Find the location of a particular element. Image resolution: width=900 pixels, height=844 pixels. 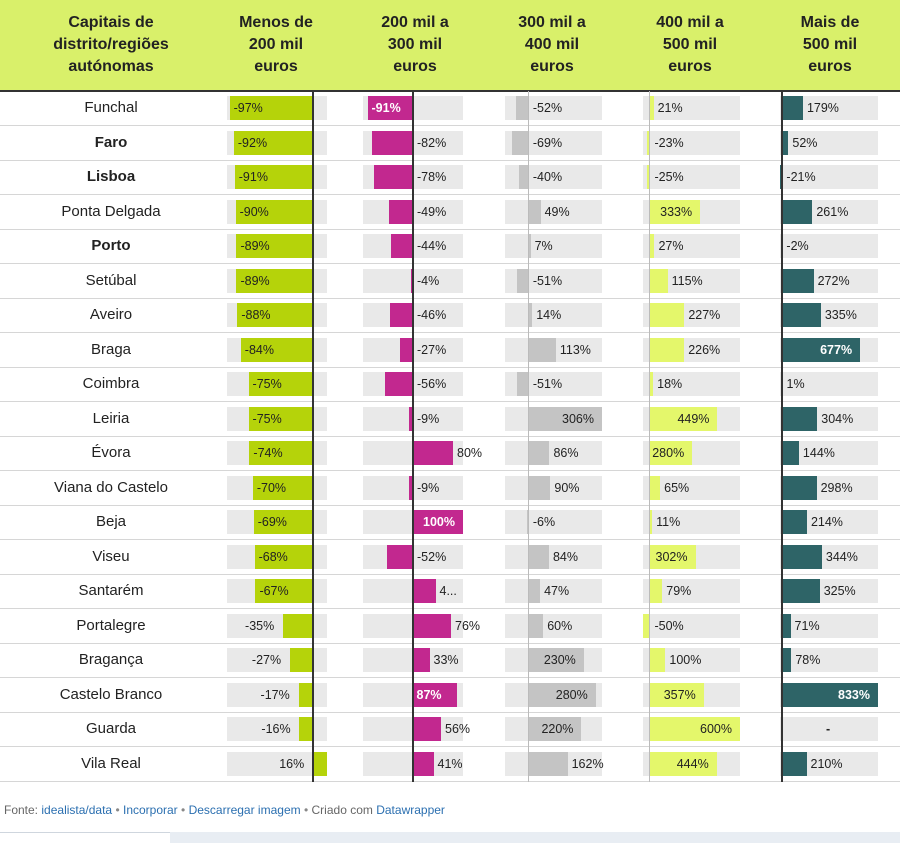

value-label: -88% is located at coordinates (256, 315).